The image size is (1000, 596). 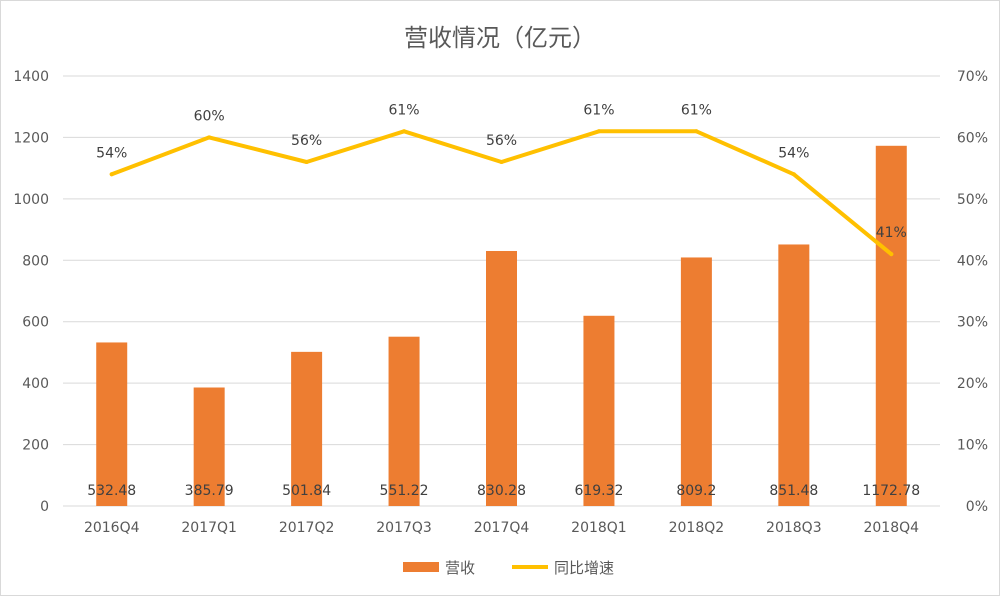 I want to click on y-right-tick-label: 20%, so click(x=972, y=384).